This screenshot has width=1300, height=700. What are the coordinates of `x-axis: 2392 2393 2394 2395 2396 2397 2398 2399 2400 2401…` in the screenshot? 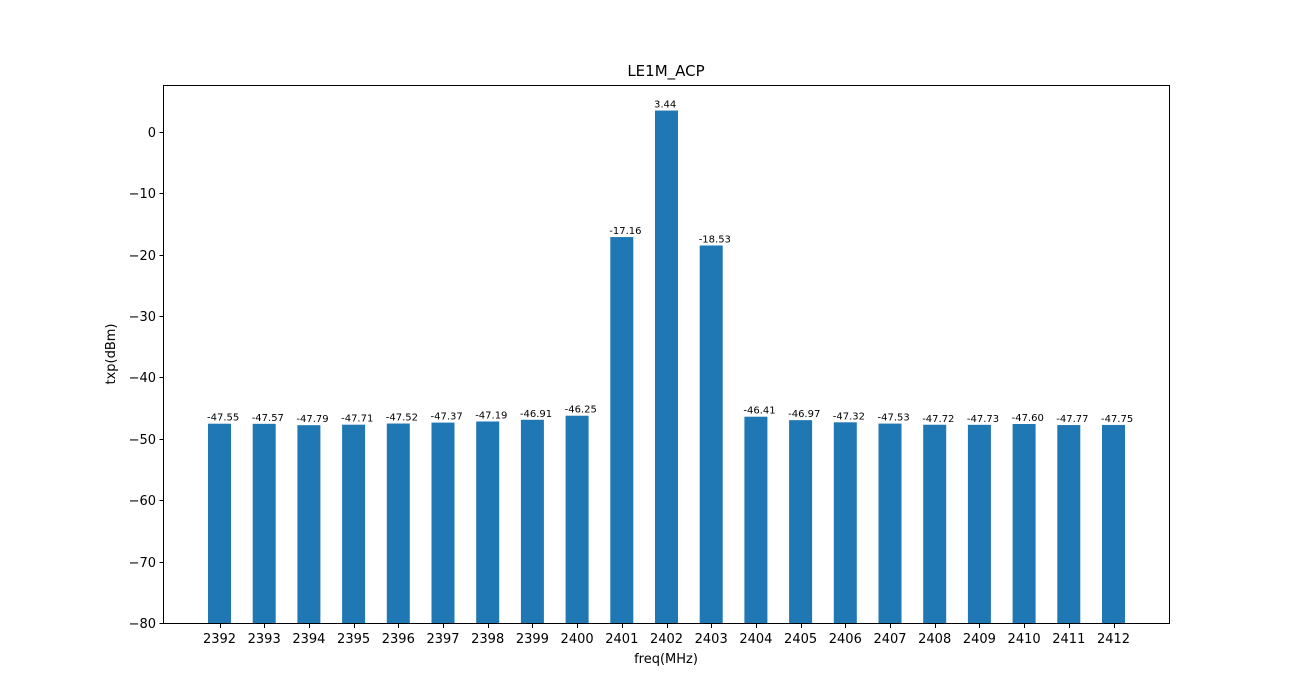 It's located at (666, 635).